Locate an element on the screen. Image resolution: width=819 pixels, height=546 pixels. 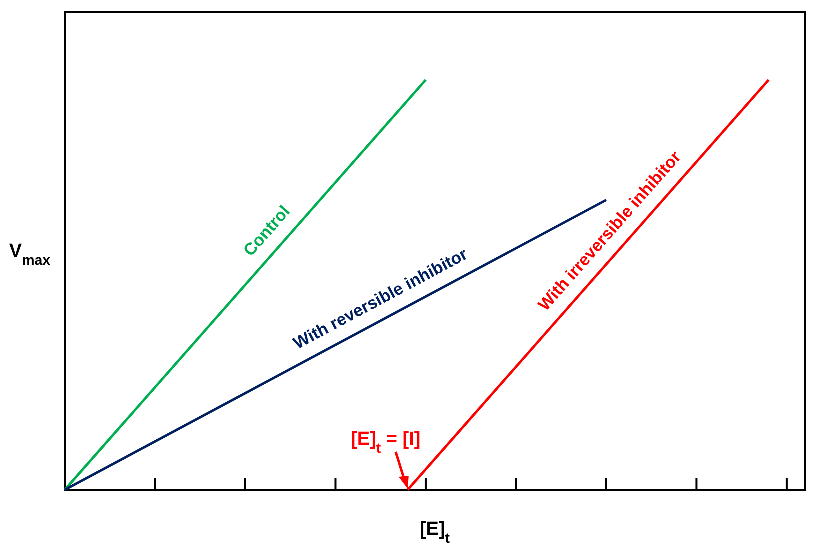
annotation: [E]$_{t}$ = [I] is located at coordinates (386, 443).